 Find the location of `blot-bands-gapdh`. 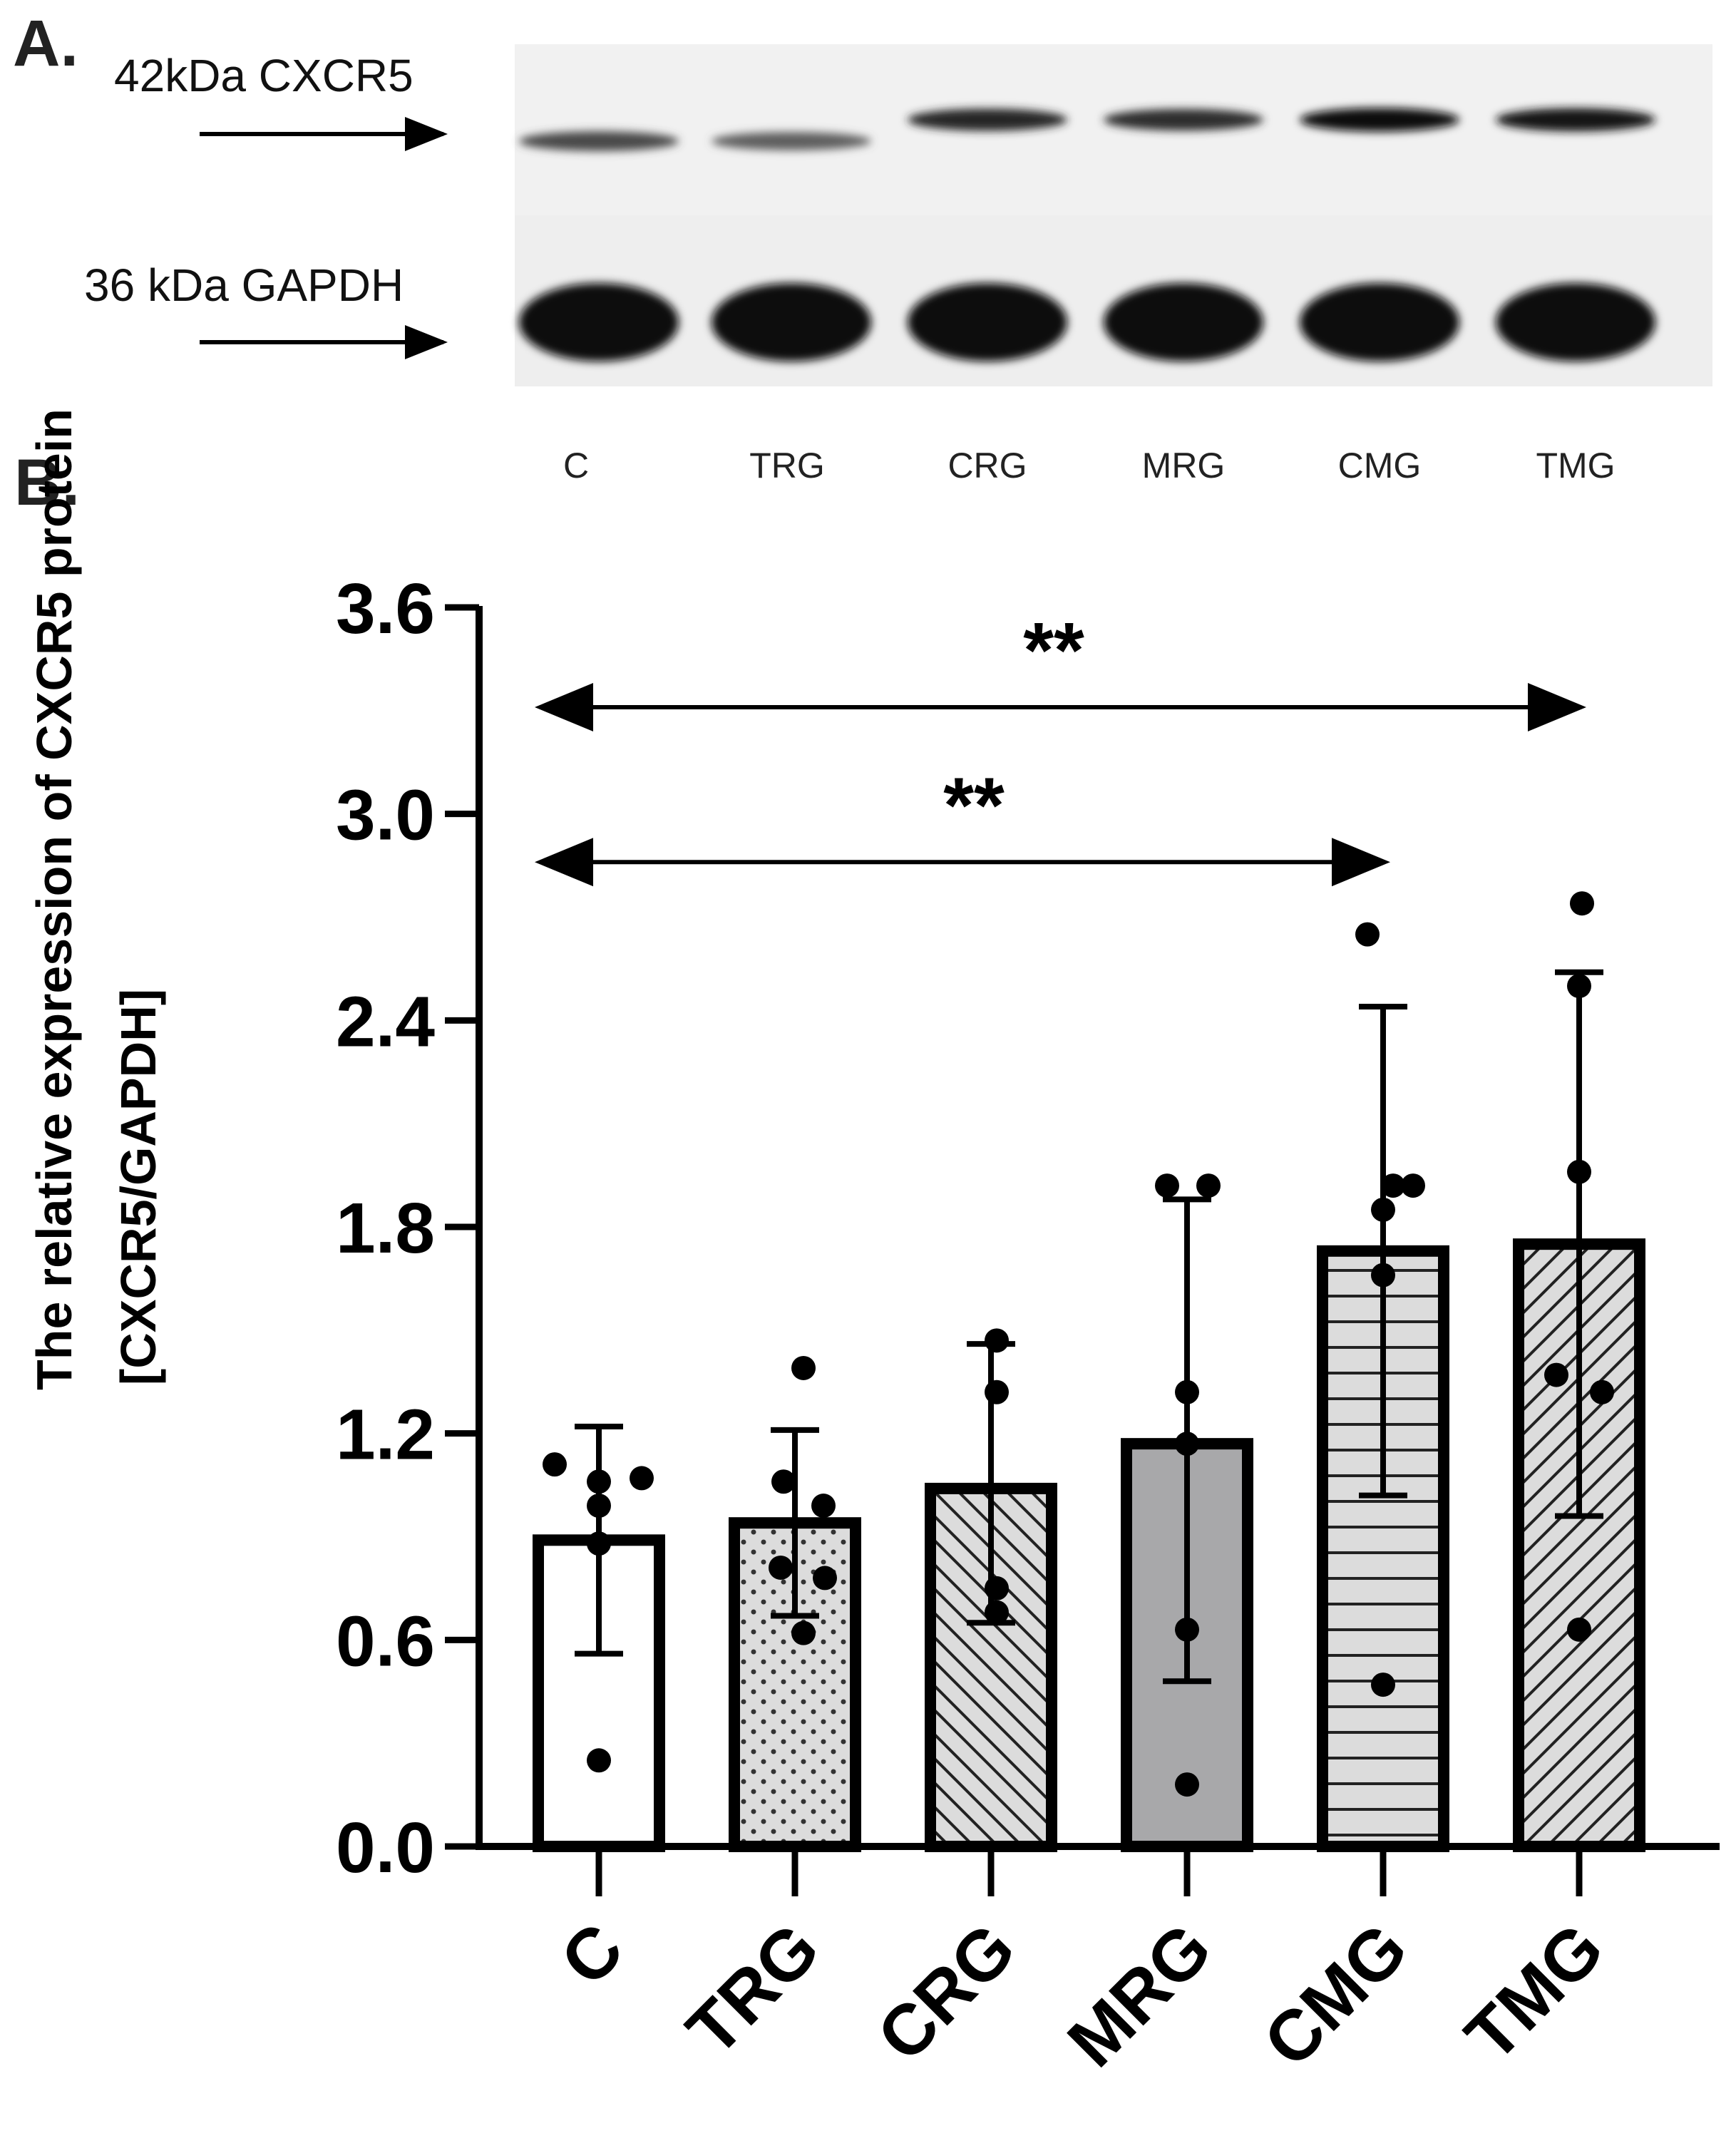

blot-bands-gapdh is located at coordinates (1087, 322).